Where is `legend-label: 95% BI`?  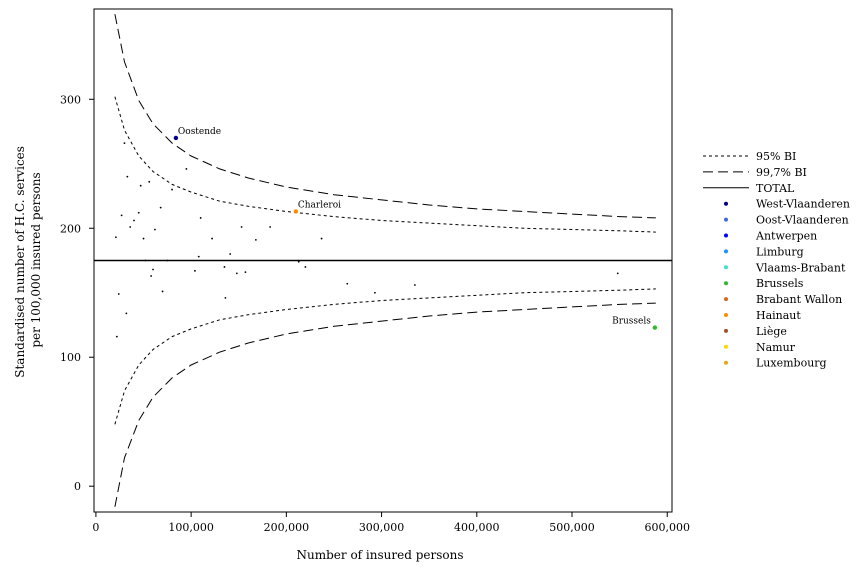 legend-label: 95% BI is located at coordinates (776, 156).